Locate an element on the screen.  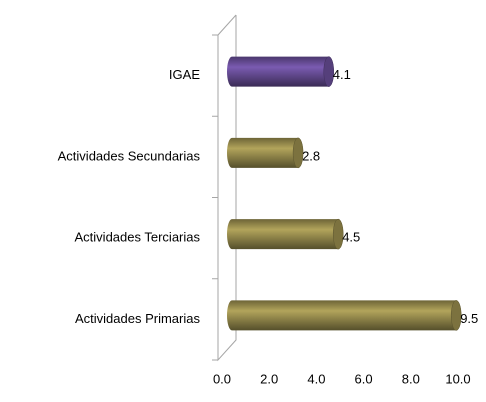
value-label: 4.1 is located at coordinates (342, 74).